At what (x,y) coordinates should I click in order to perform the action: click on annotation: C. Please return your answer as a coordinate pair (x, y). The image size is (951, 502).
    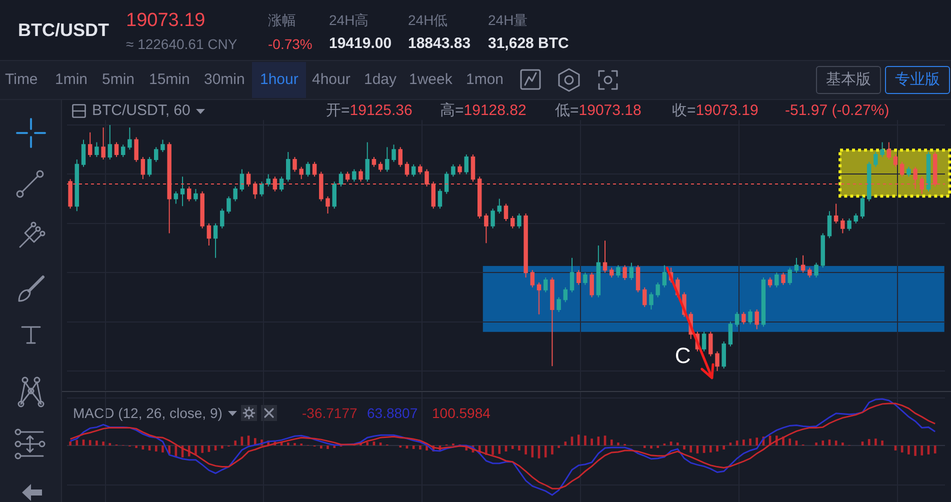
    Looking at the image, I should click on (682, 356).